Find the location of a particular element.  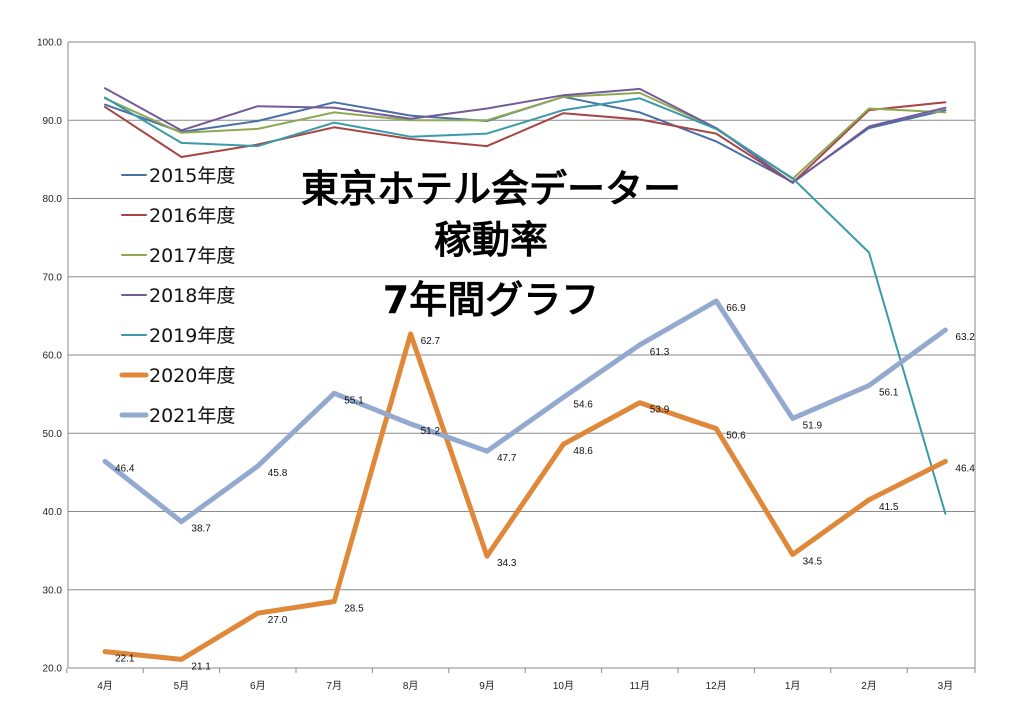

series-line-2017年度 is located at coordinates (525, 135).